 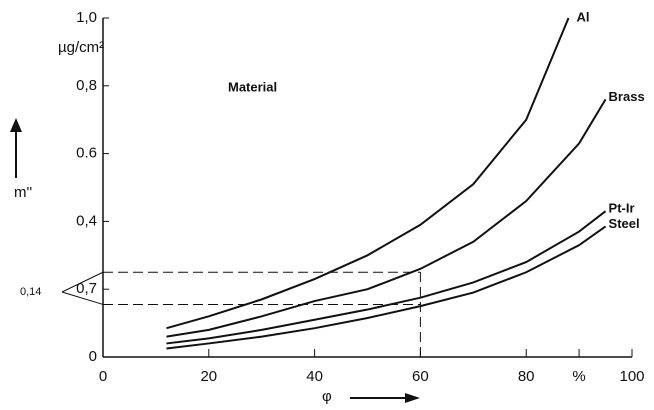 I want to click on x-tick-label: 20, so click(x=208, y=376).